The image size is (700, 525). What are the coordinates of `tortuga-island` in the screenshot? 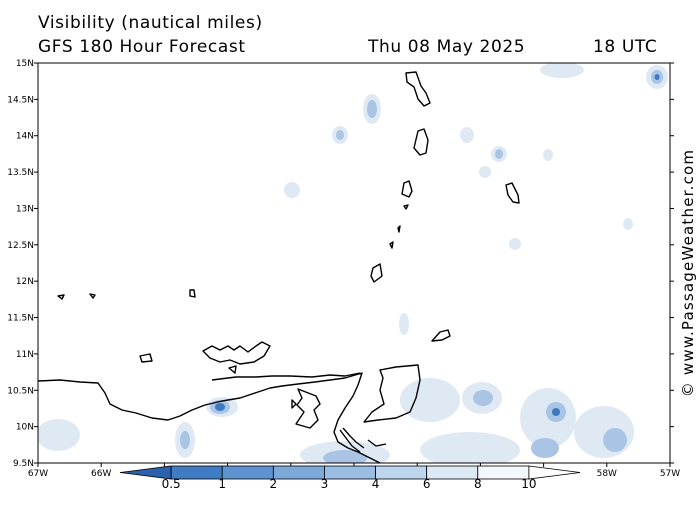 It's located at (146, 358).